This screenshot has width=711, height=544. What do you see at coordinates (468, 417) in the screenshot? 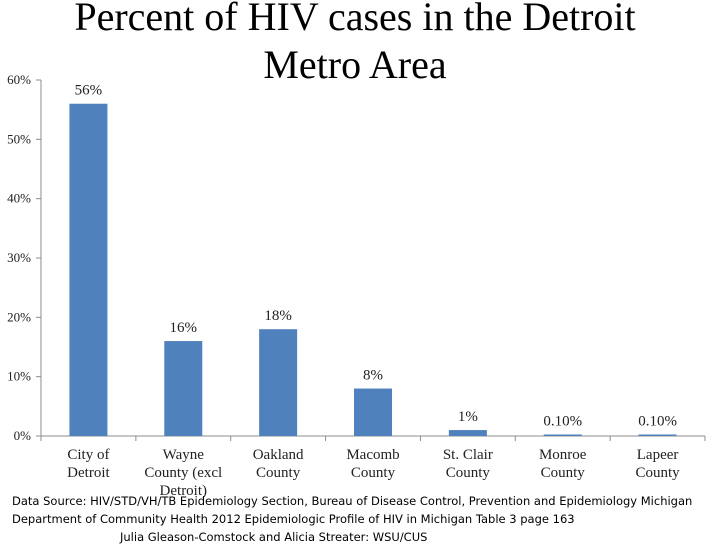
I see `data-label: 1%` at bounding box center [468, 417].